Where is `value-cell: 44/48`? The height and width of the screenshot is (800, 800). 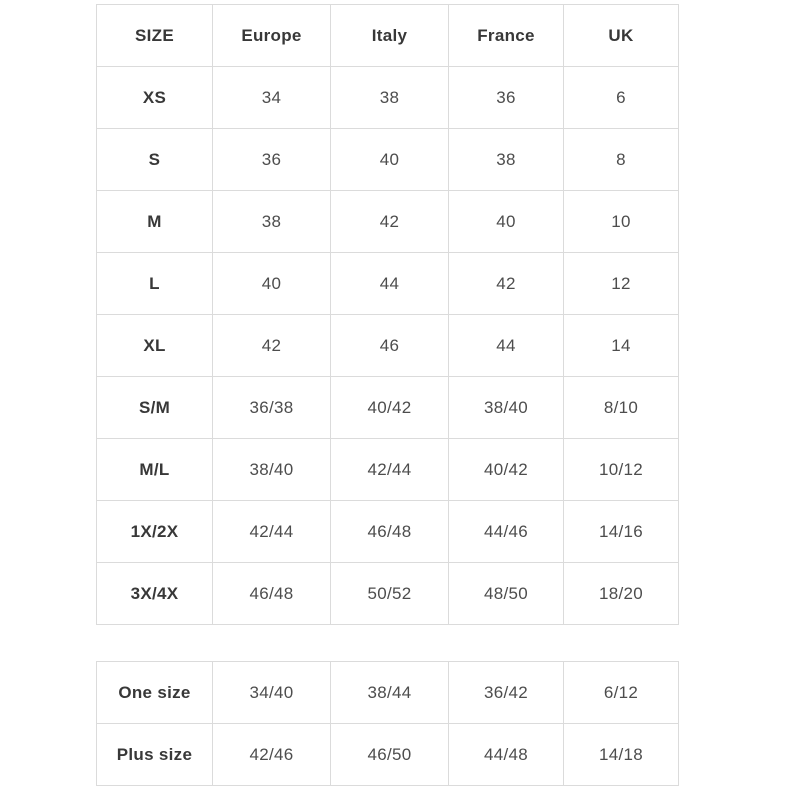
value-cell: 44/48 is located at coordinates (506, 754).